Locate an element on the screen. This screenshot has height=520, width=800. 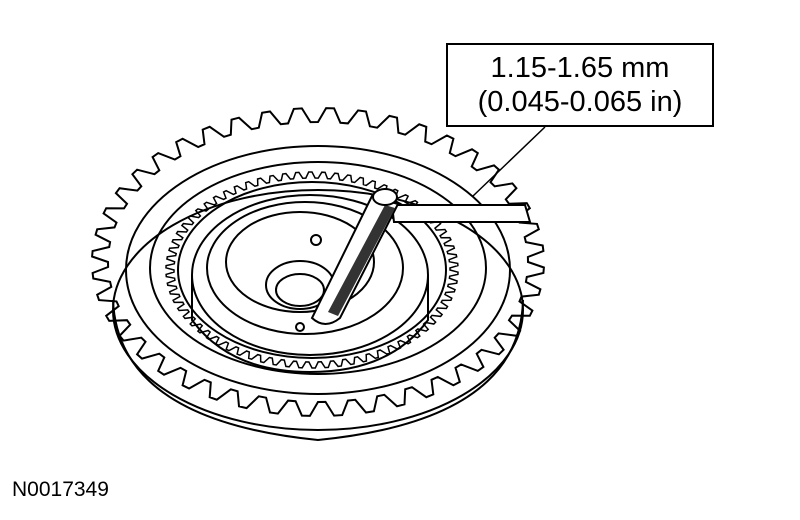
inner-ring is located at coordinates (312, 270).